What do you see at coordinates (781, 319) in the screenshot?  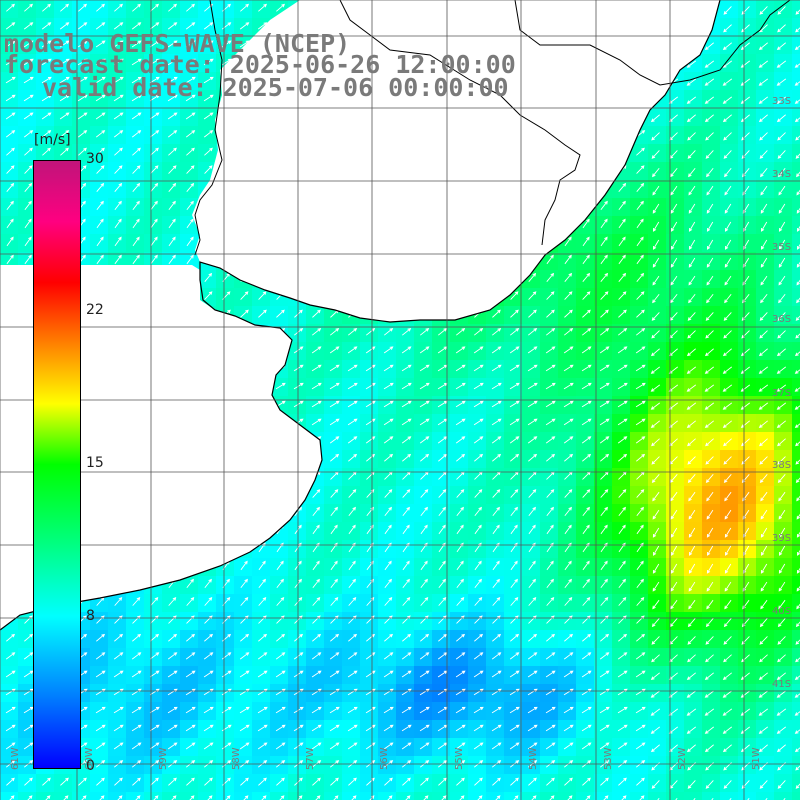 I see `lat-label: 36S` at bounding box center [781, 319].